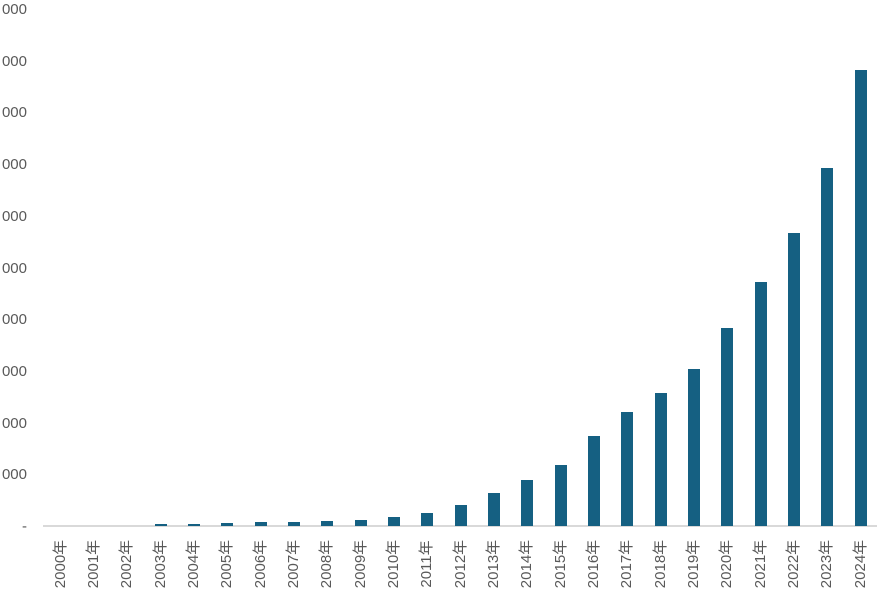  I want to click on bar-2017年, so click(627, 468).